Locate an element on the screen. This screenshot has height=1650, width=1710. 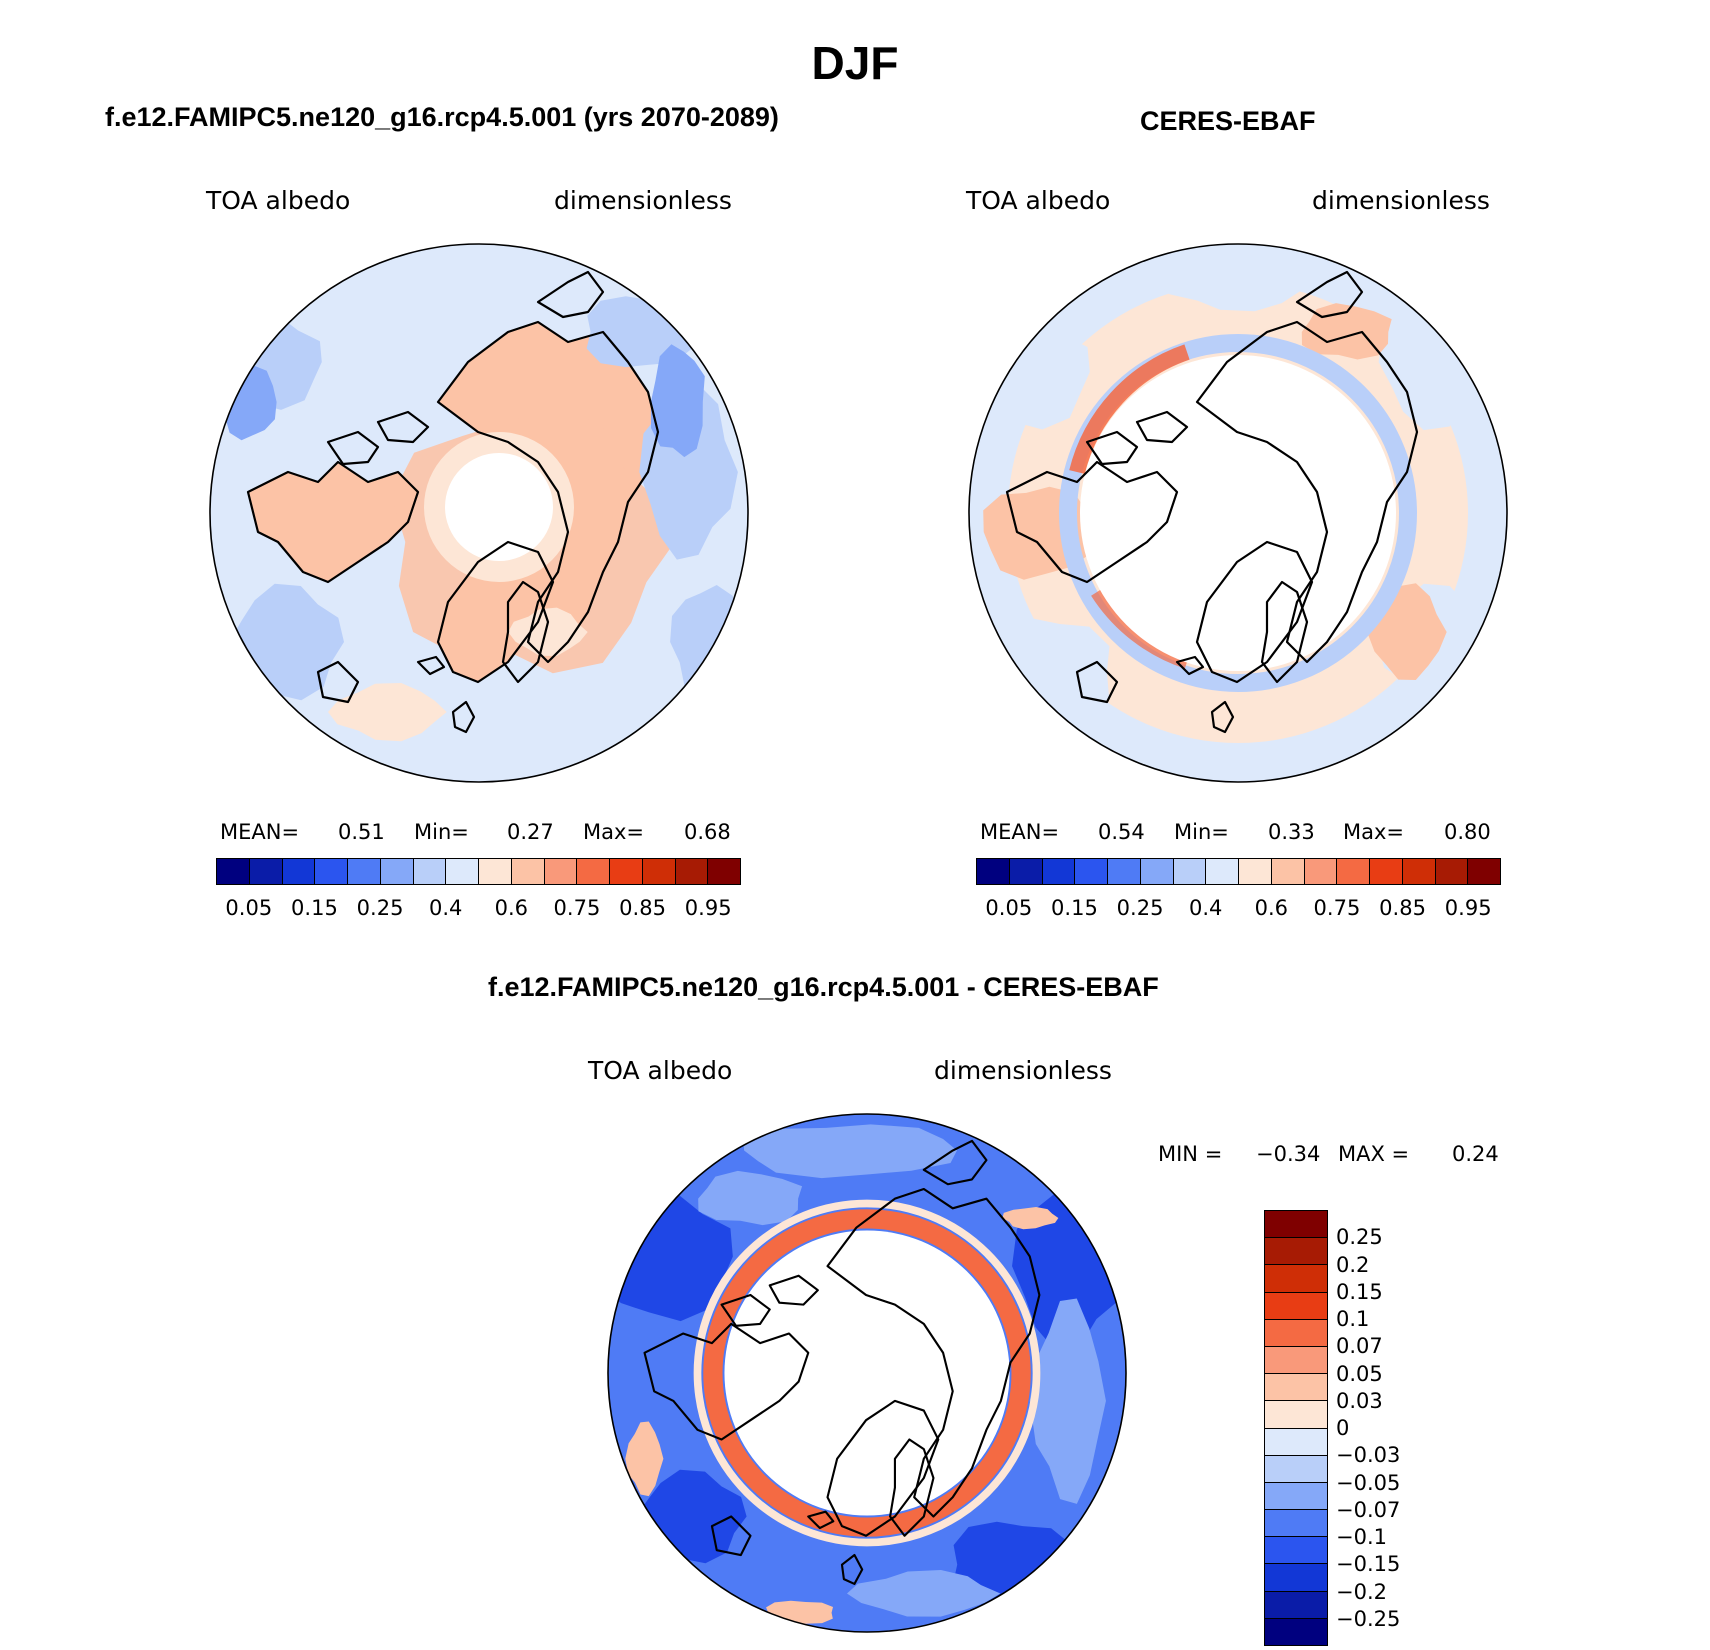
panel-model-max-label: Max= is located at coordinates (614, 832).